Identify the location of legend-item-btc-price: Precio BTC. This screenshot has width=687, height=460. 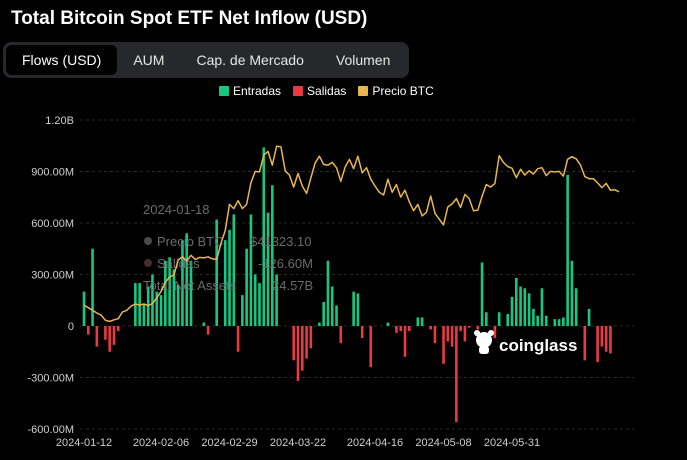
(396, 91).